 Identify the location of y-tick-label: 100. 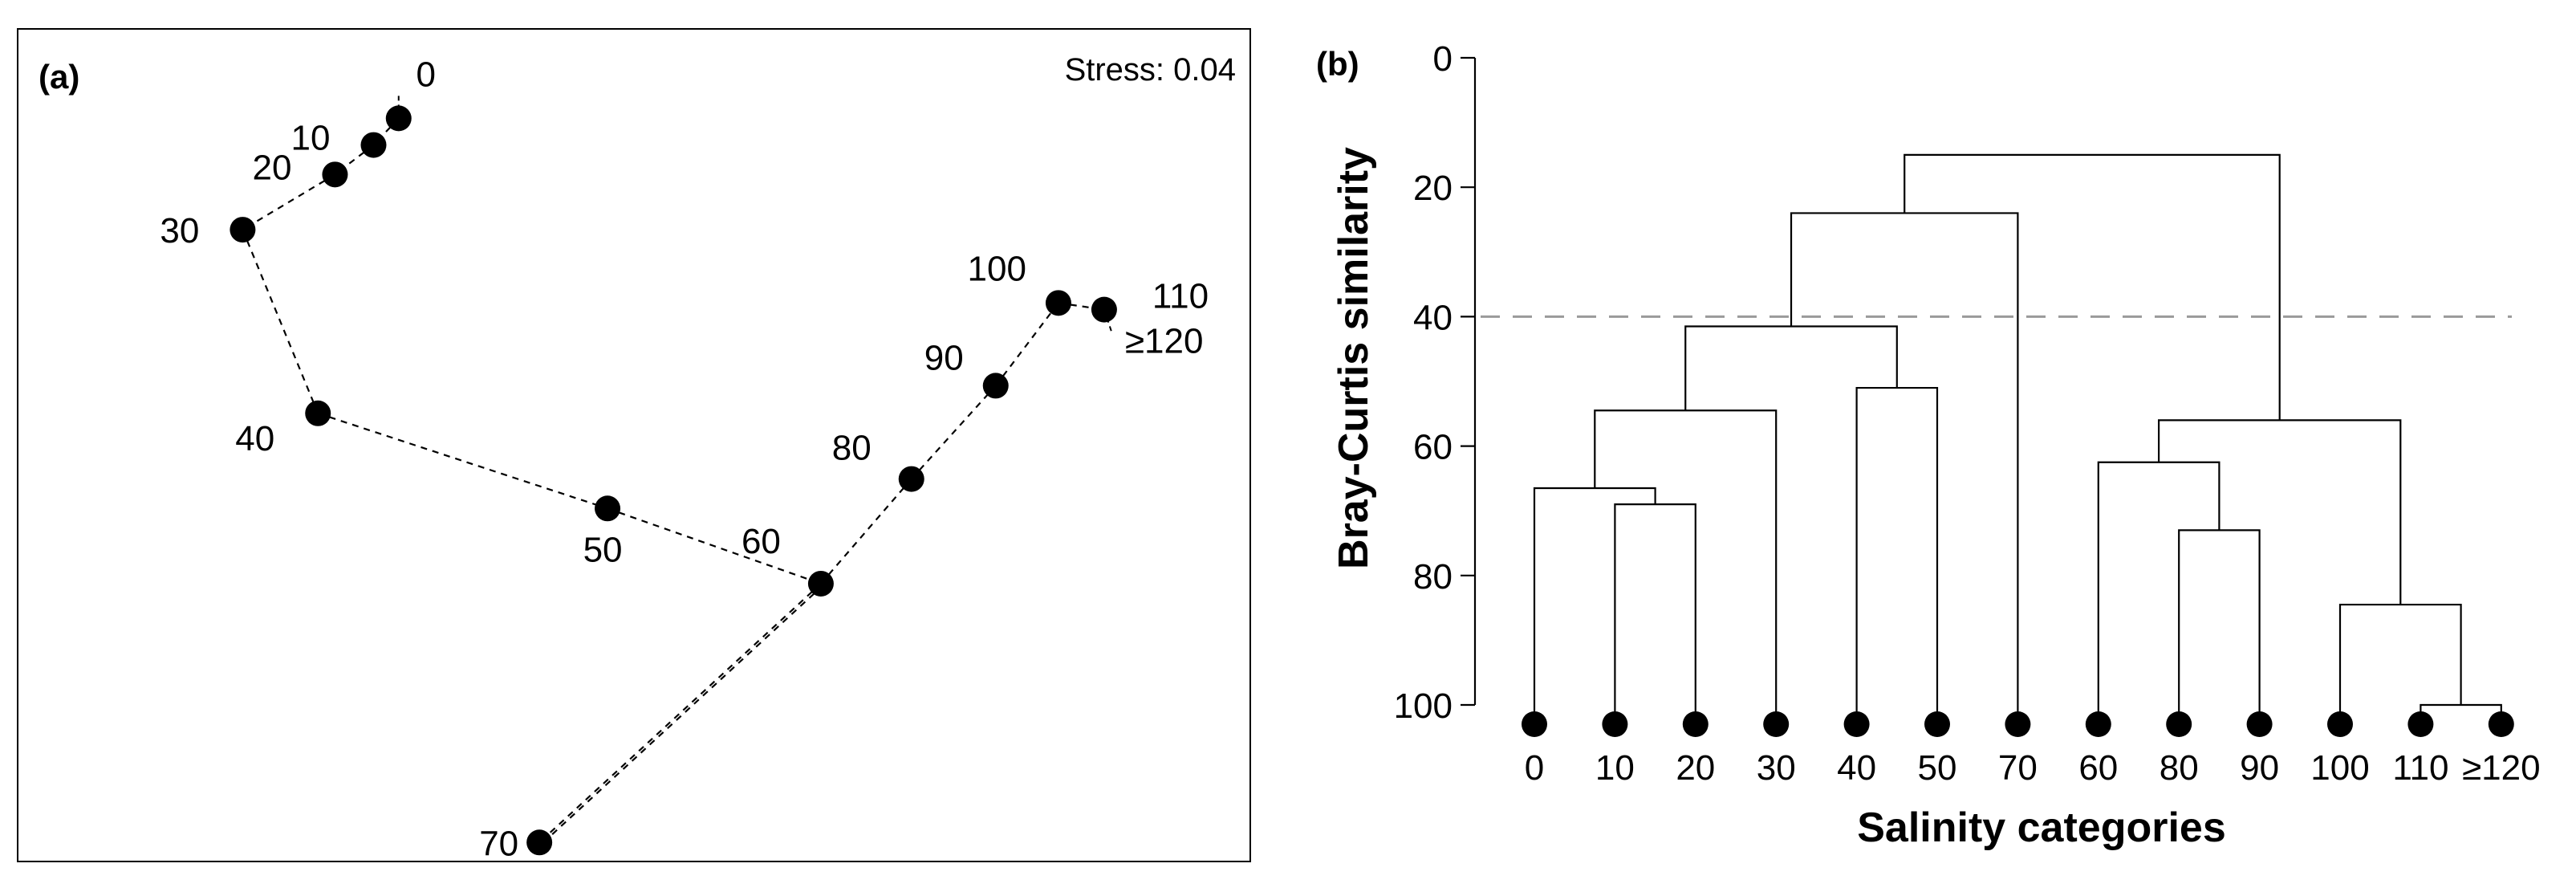
(1423, 706).